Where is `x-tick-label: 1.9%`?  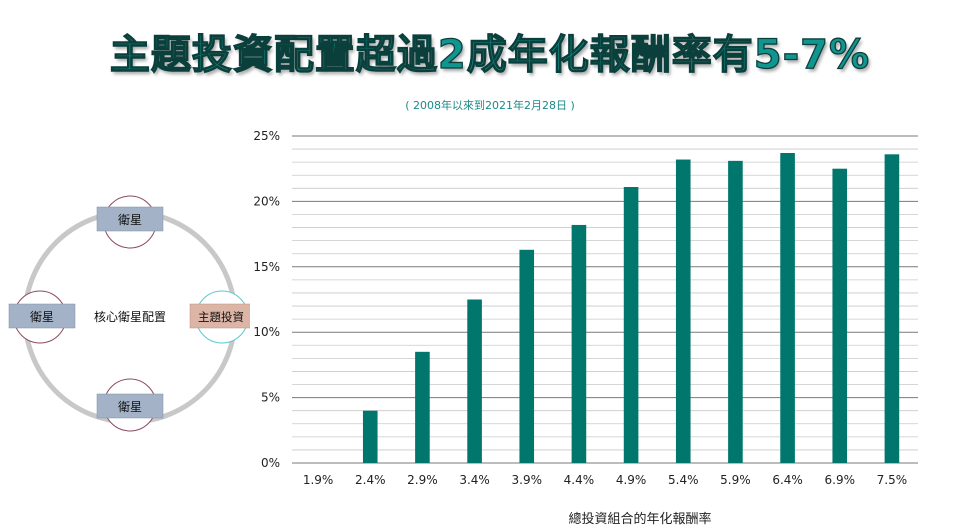
x-tick-label: 1.9% is located at coordinates (318, 480).